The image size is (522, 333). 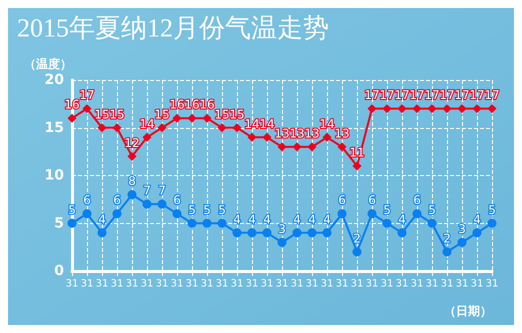 What do you see at coordinates (48, 64) in the screenshot?
I see `y-axis-title: （温度）` at bounding box center [48, 64].